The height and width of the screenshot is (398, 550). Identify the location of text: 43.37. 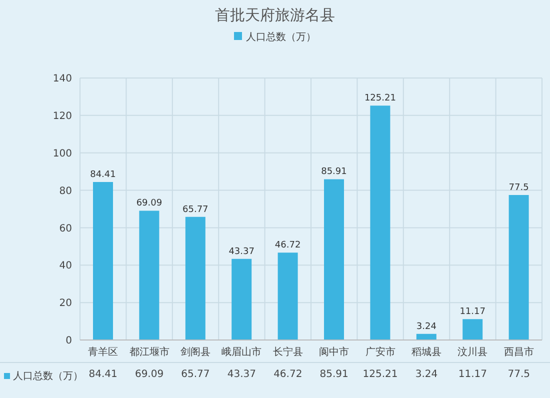
(241, 374).